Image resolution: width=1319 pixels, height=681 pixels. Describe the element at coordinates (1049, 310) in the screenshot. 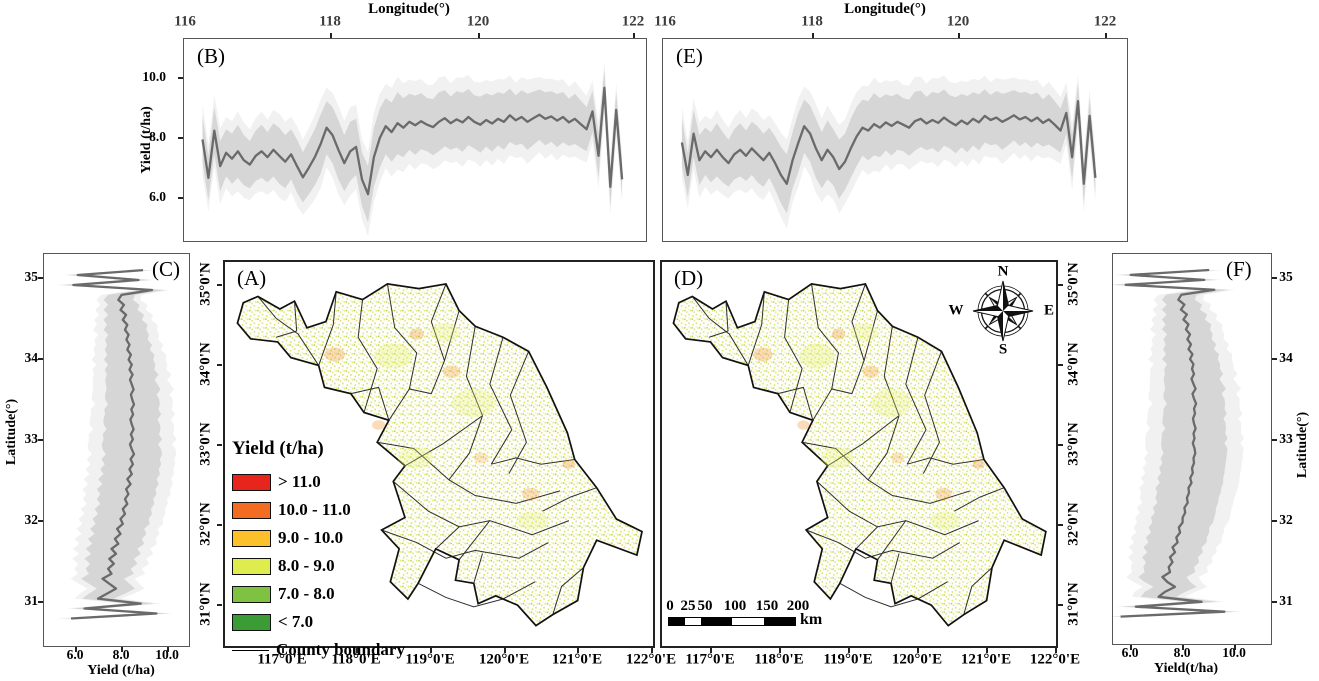

I see `compass-e-label: E` at that location.